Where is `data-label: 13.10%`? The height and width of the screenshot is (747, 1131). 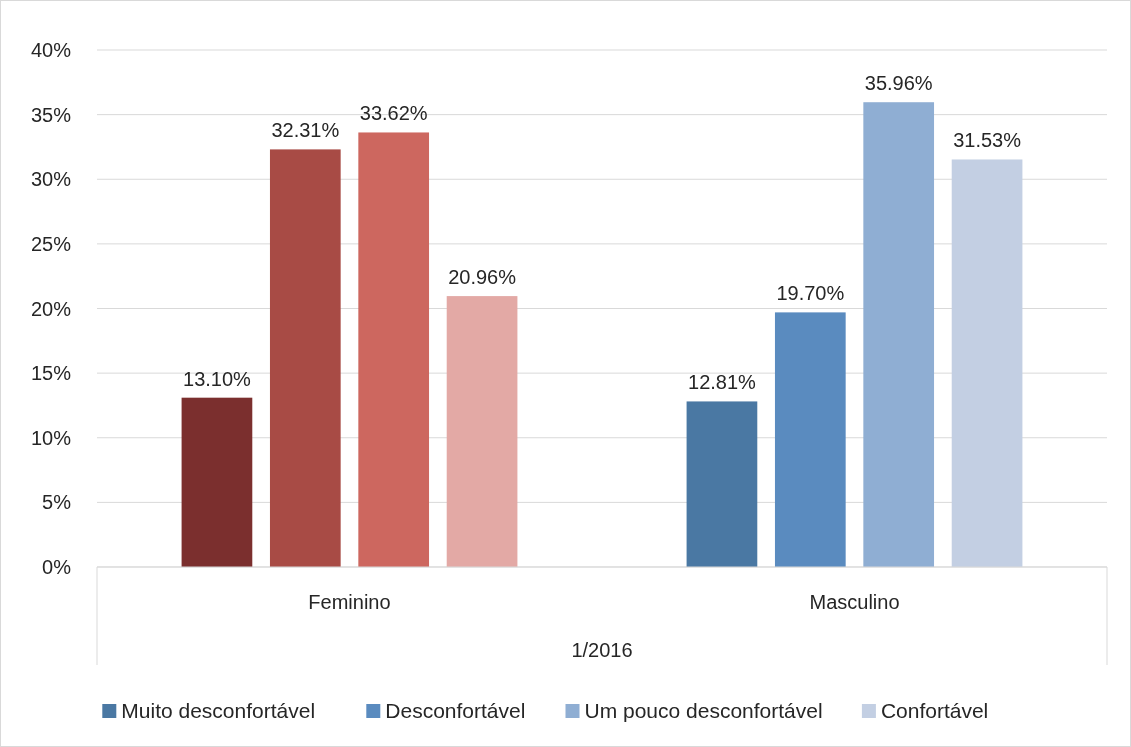
data-label: 13.10% is located at coordinates (217, 378).